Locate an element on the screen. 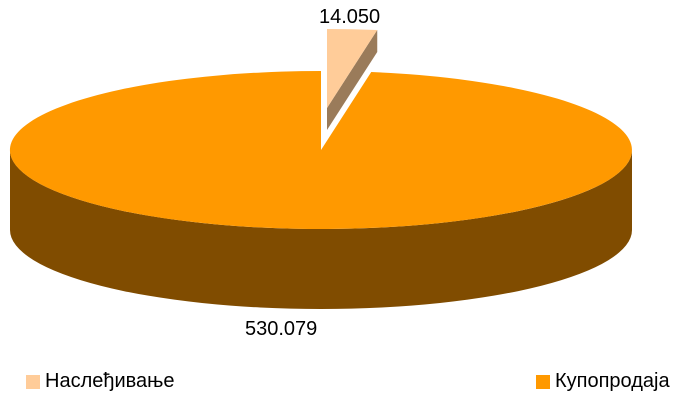  slice-inheritance is located at coordinates (352, 68).